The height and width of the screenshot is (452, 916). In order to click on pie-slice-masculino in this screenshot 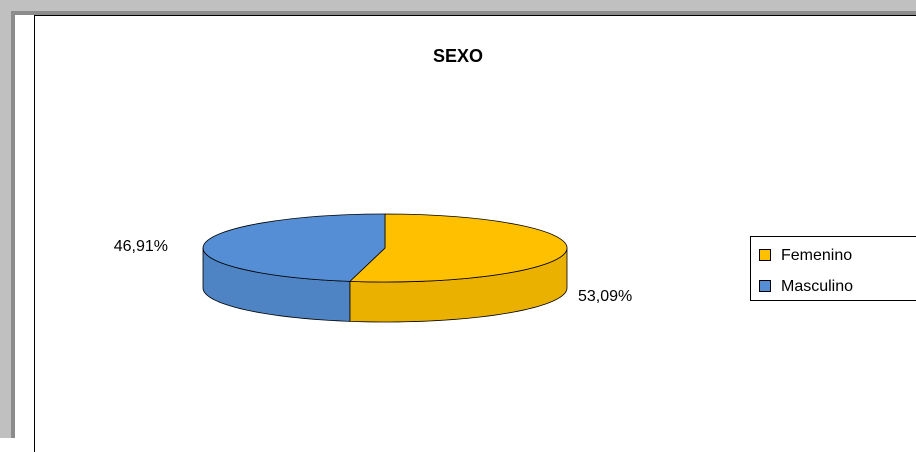, I will do `click(294, 247)`.